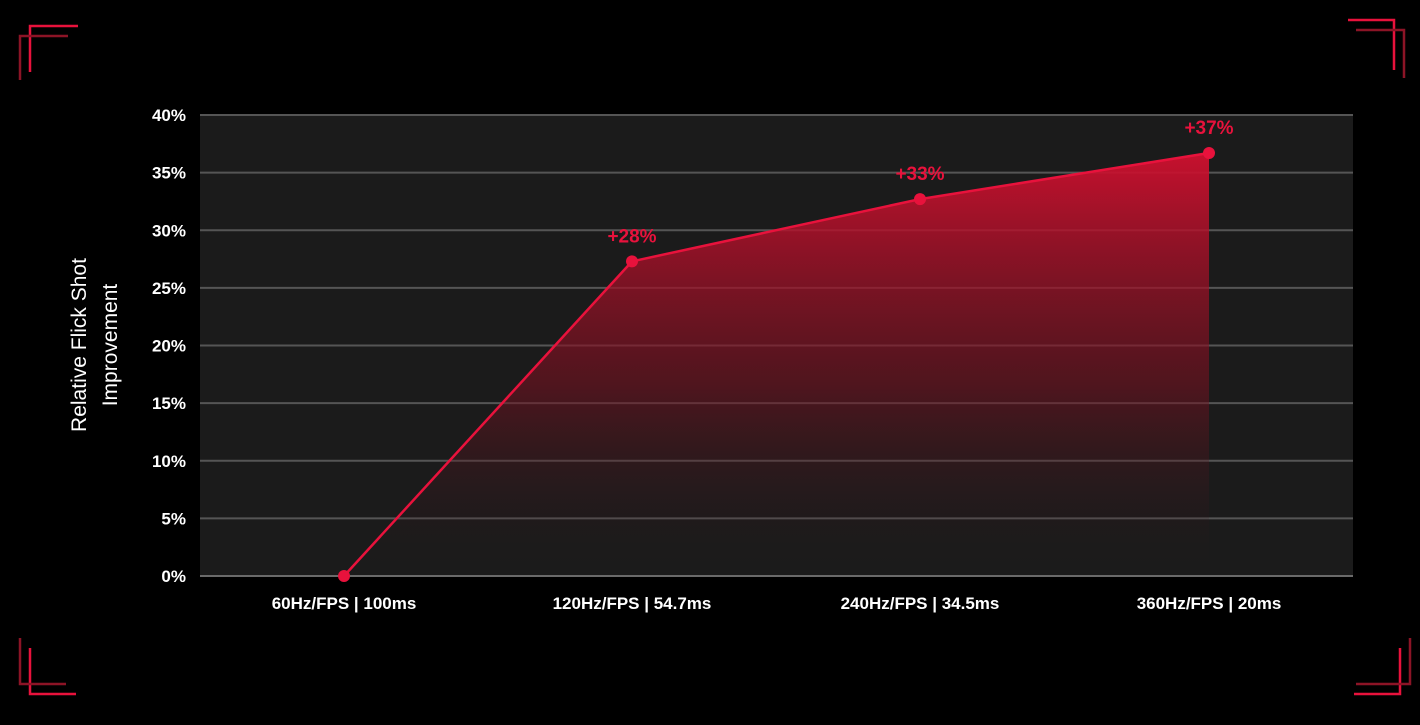 The height and width of the screenshot is (725, 1420). I want to click on y-tick-label: 30%, so click(169, 230).